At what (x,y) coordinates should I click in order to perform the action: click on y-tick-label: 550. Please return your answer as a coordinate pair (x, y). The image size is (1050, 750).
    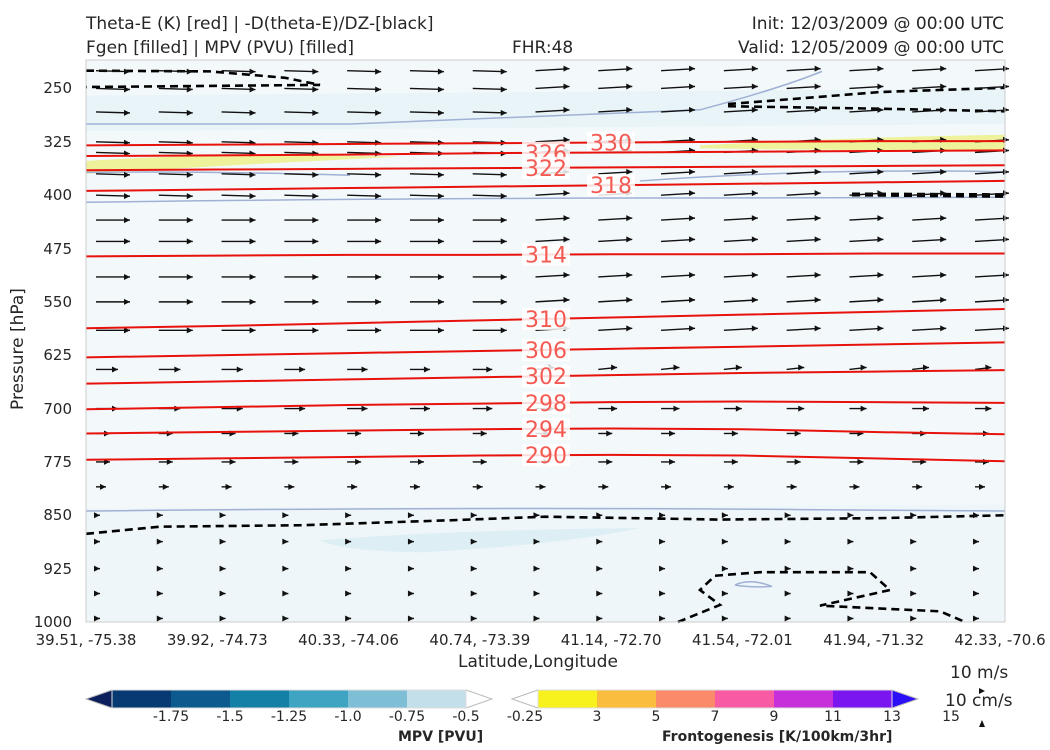
    Looking at the image, I should click on (57, 301).